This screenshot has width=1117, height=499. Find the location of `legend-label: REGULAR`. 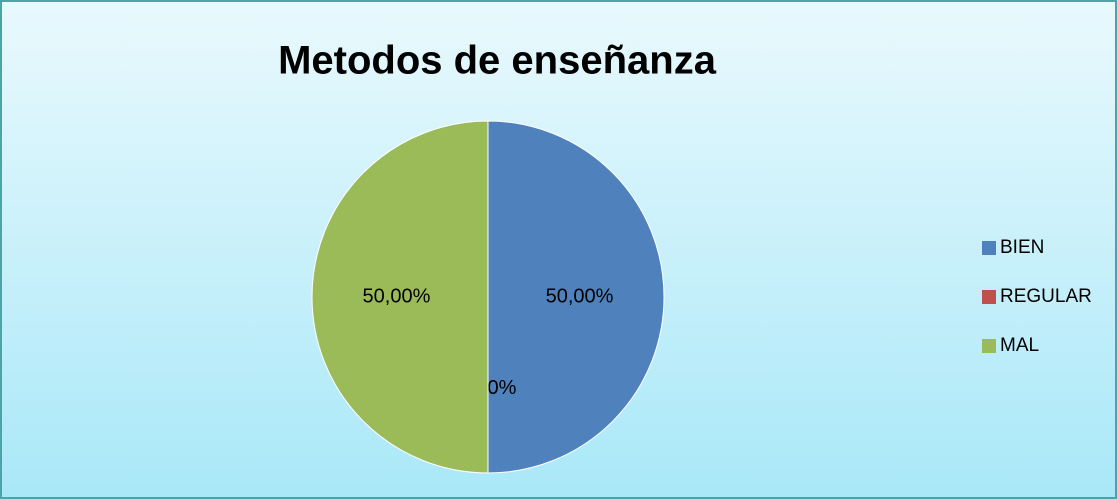

legend-label: REGULAR is located at coordinates (1046, 296).